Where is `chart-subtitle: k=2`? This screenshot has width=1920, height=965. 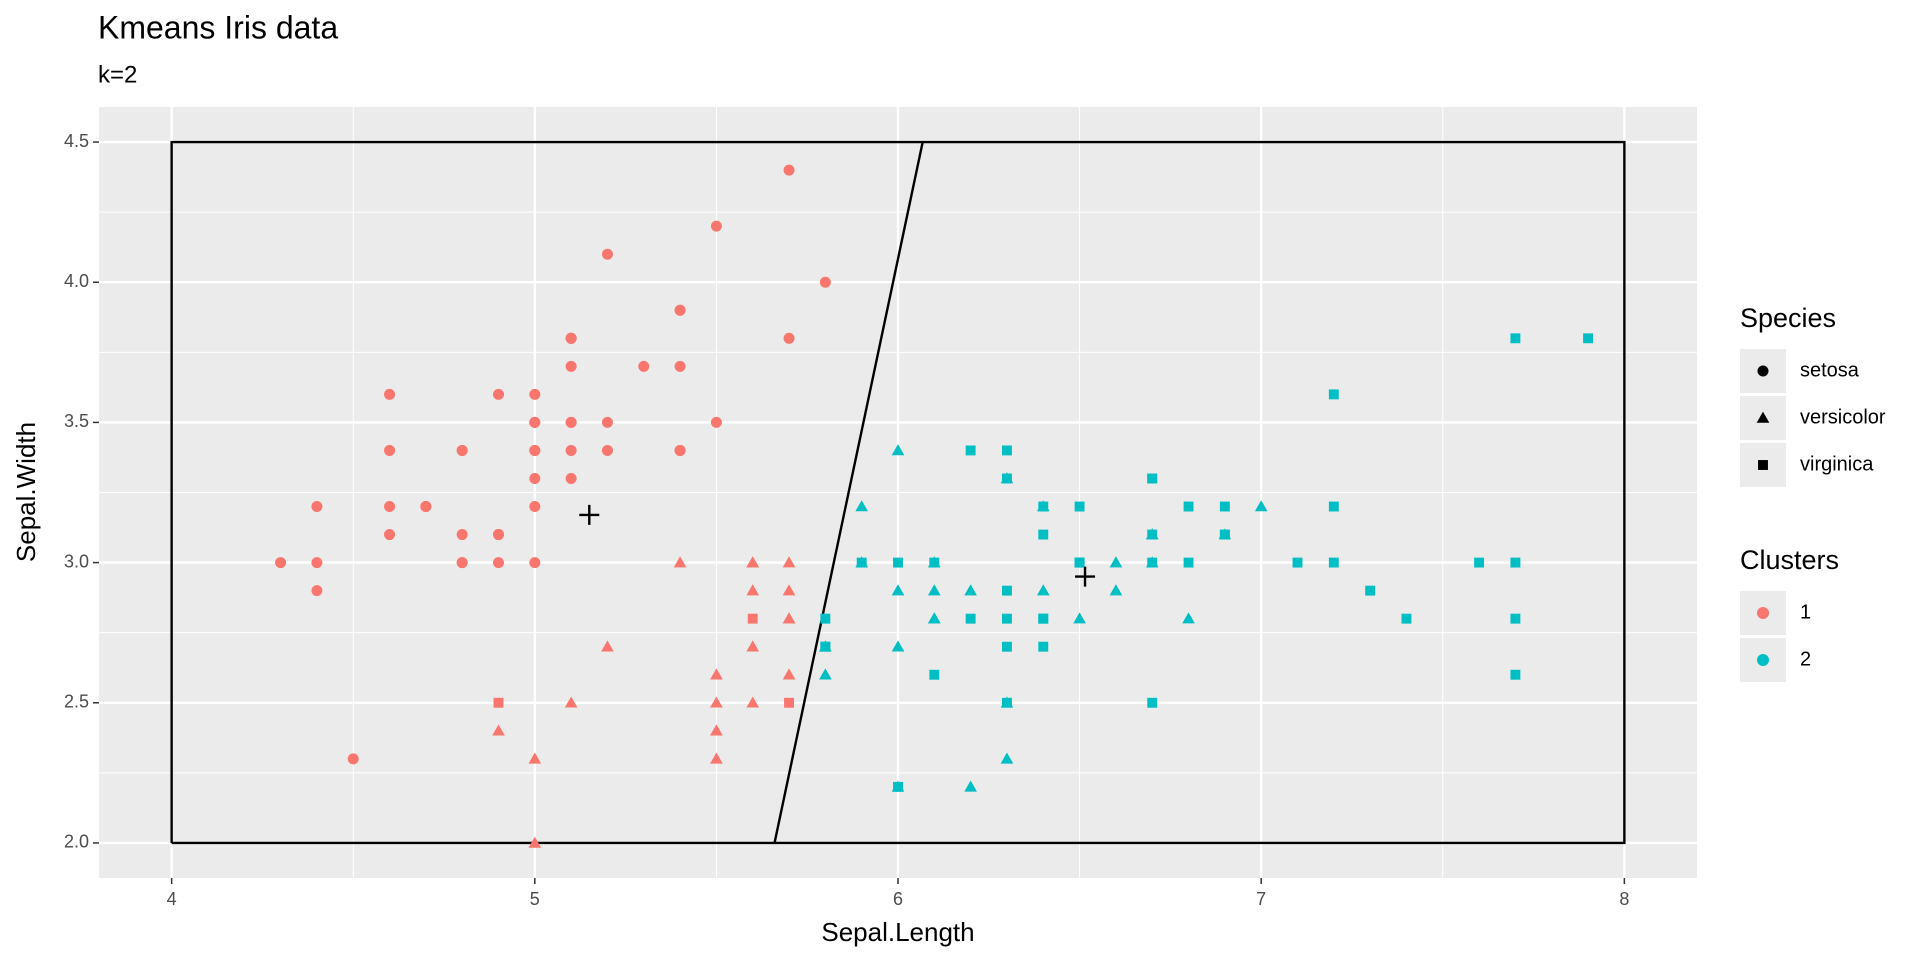
chart-subtitle: k=2 is located at coordinates (117, 74).